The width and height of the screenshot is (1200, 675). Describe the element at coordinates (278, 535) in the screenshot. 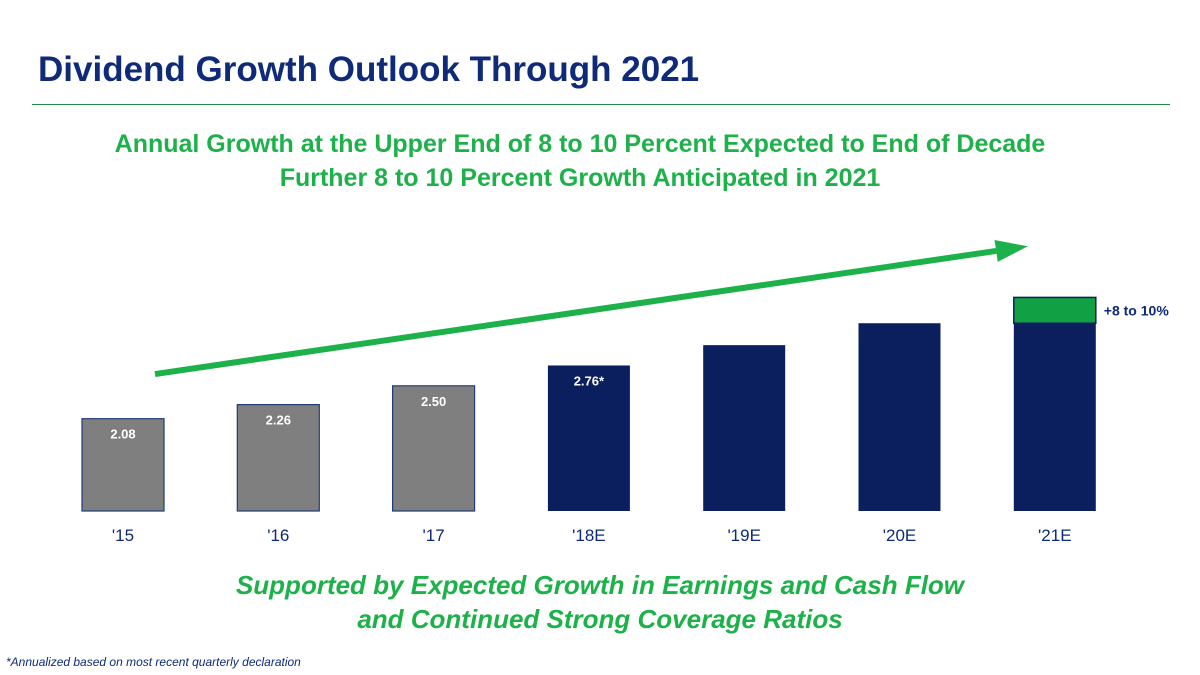

I see `x-tick-label: '16` at that location.